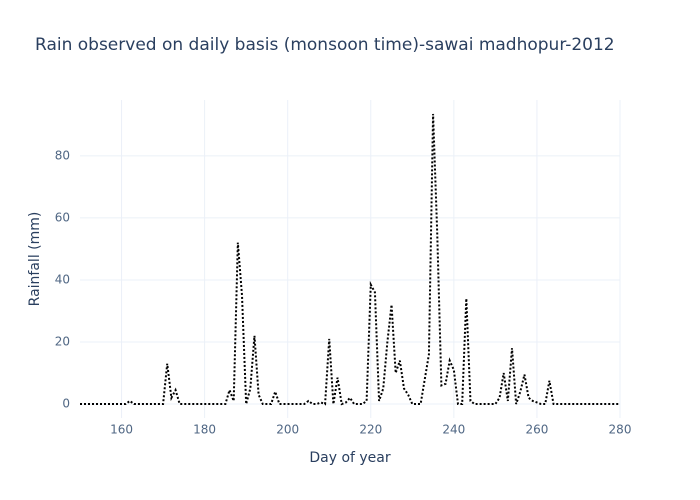  Describe the element at coordinates (66, 404) in the screenshot. I see `y-tick-label: 0` at that location.